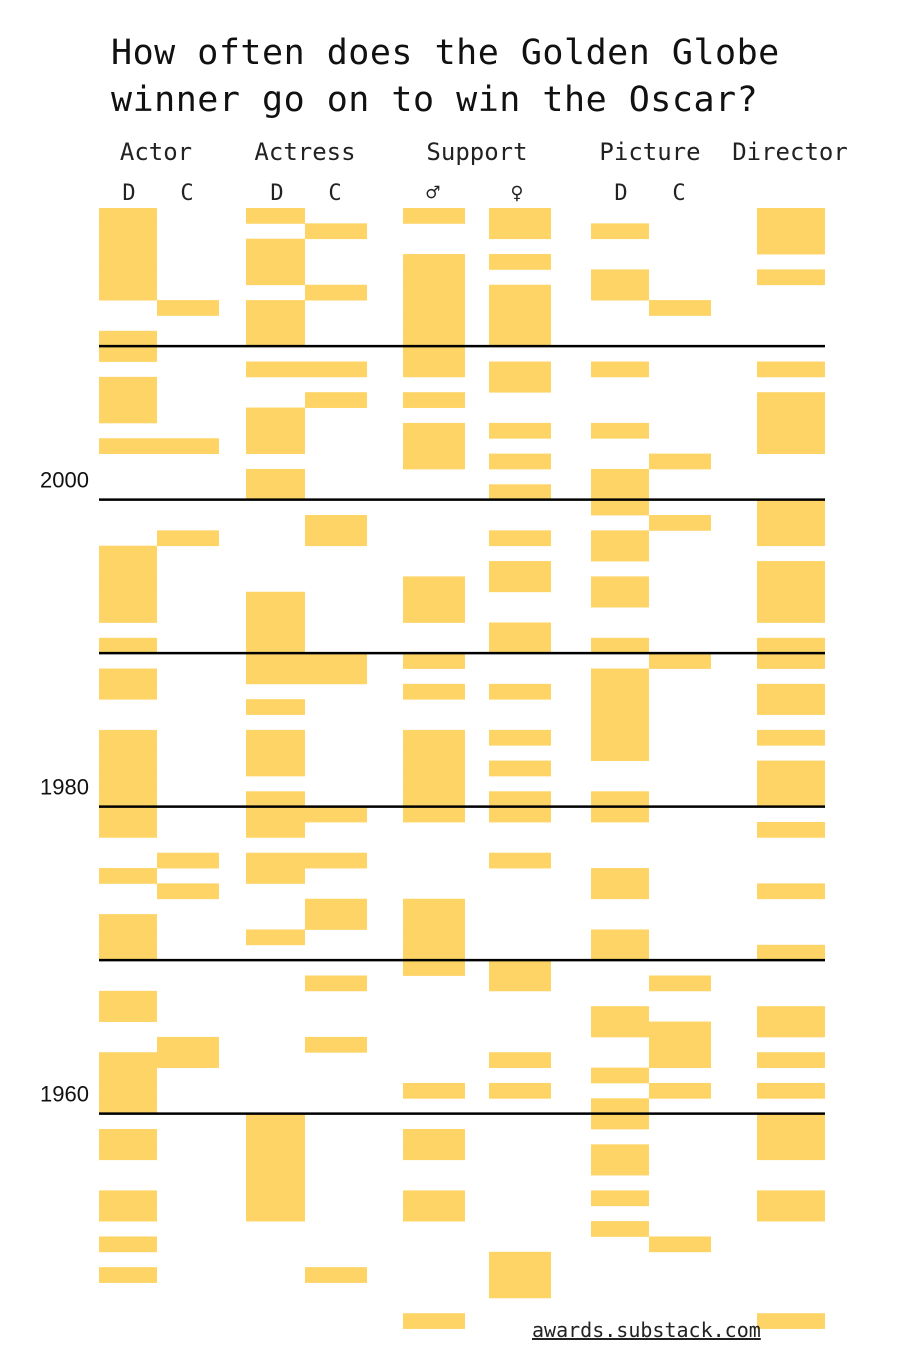  I want to click on cell-actress-d-2012, so click(275, 323).